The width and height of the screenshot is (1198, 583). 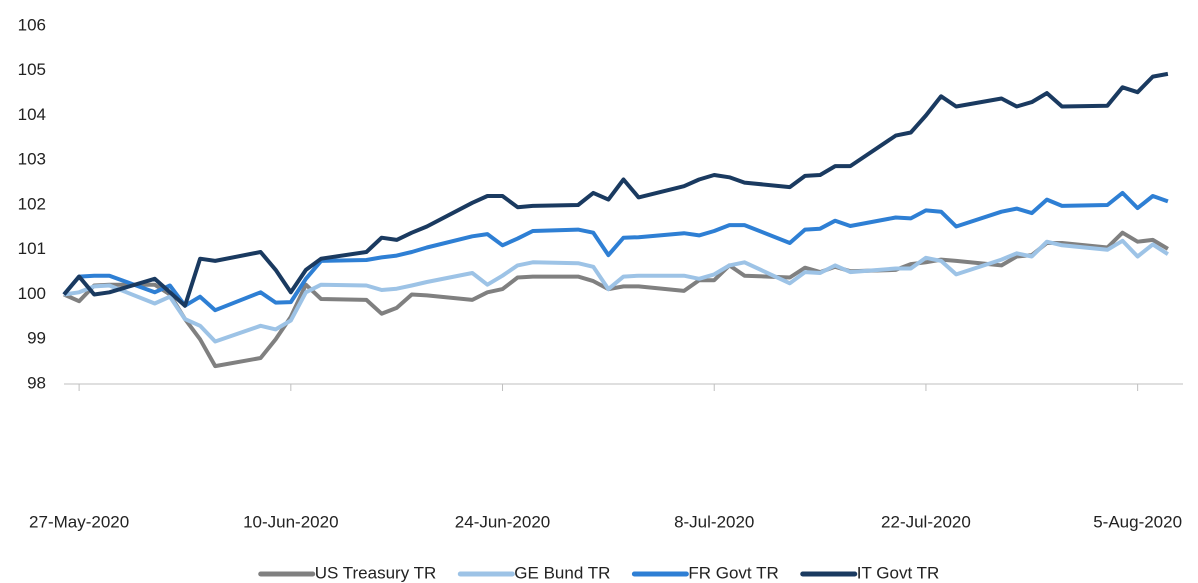 What do you see at coordinates (79, 521) in the screenshot?
I see `x-tick-label: 27-May-2020` at bounding box center [79, 521].